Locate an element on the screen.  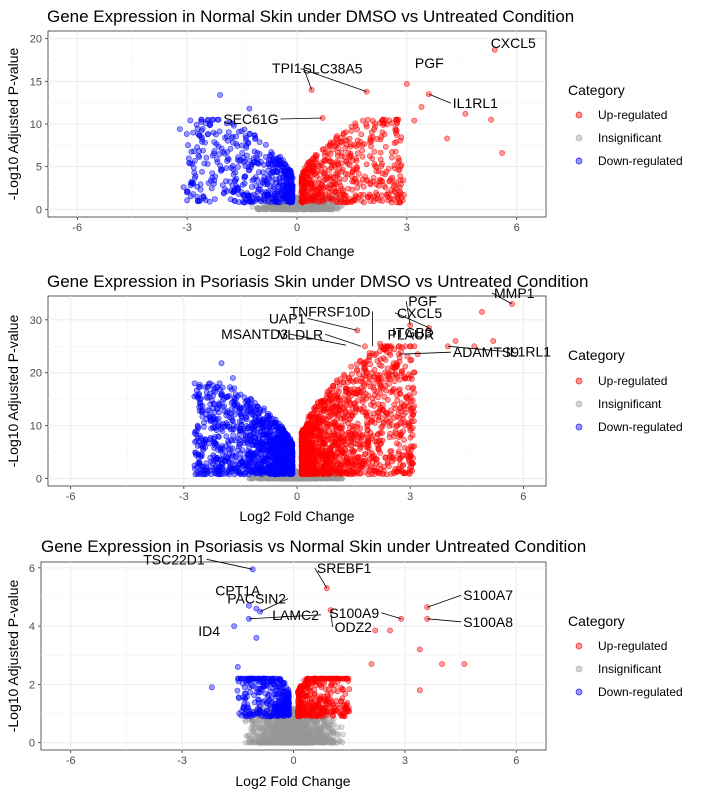
gene-label: TPI1 is located at coordinates (287, 68).